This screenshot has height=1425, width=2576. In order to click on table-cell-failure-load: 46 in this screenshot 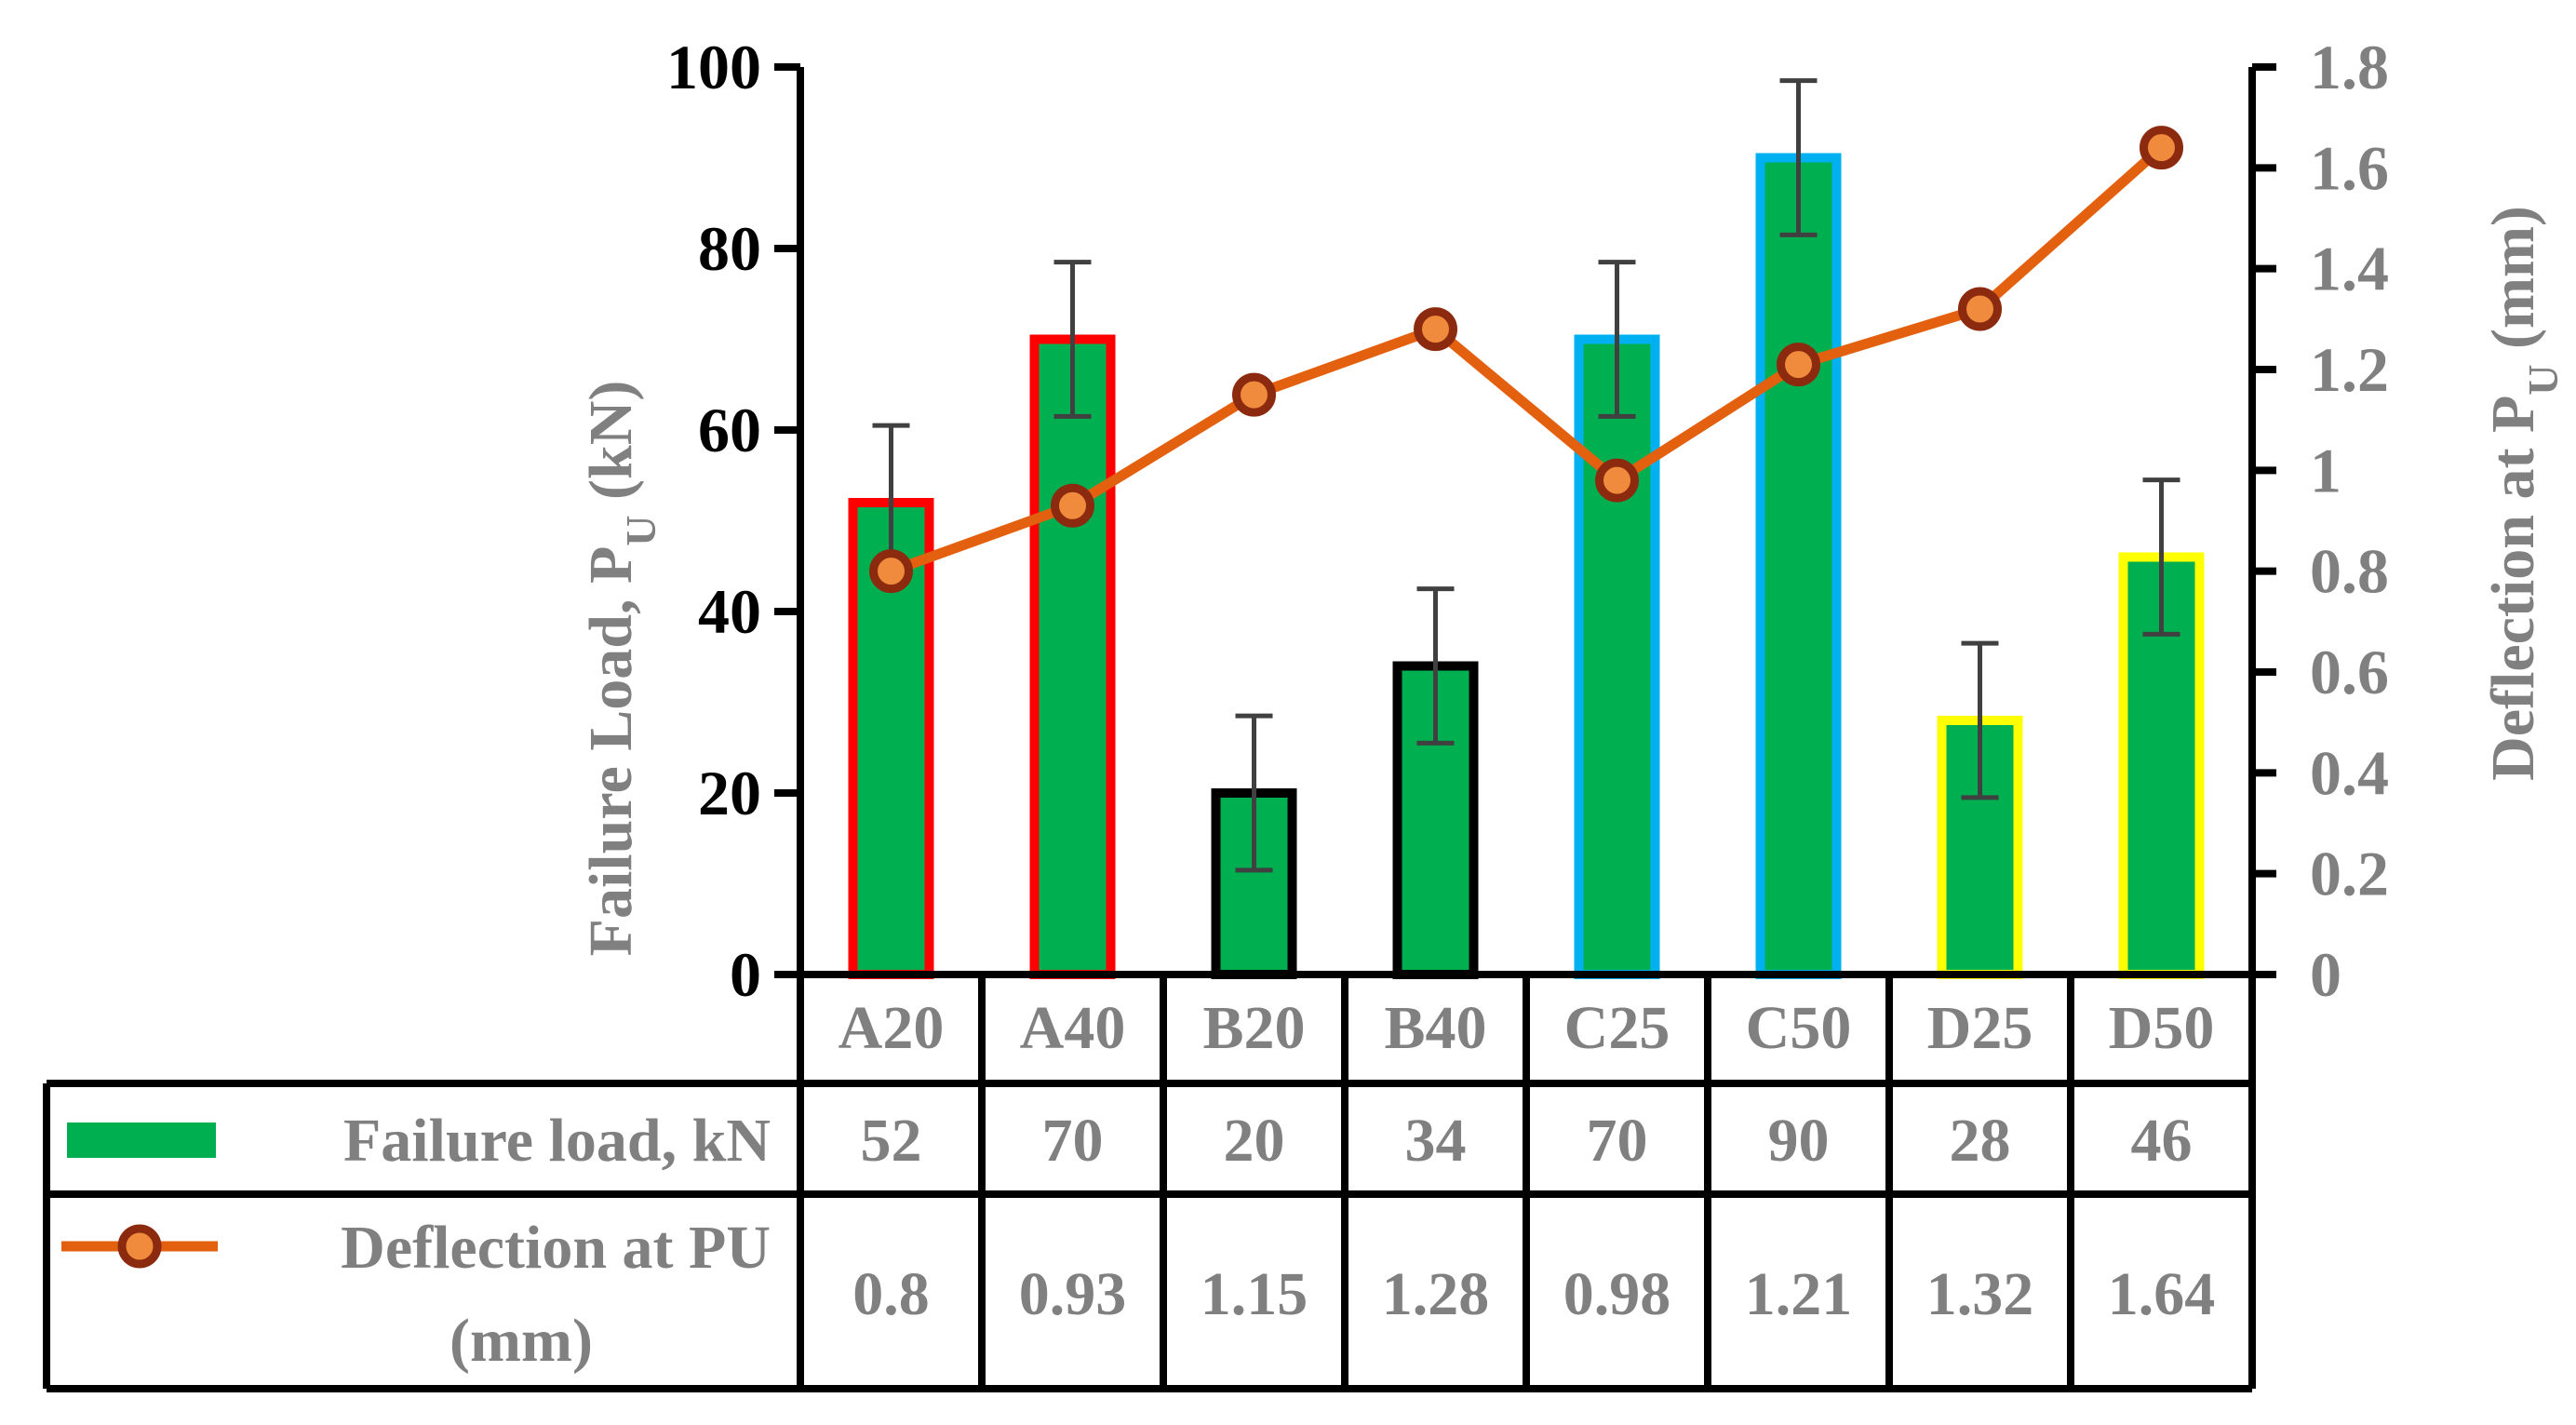, I will do `click(2162, 1141)`.